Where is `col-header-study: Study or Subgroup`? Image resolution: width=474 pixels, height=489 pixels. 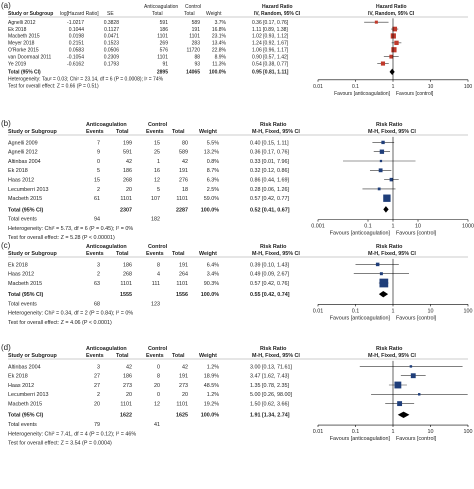 col-header-study: Study or Subgroup is located at coordinates (33, 254).